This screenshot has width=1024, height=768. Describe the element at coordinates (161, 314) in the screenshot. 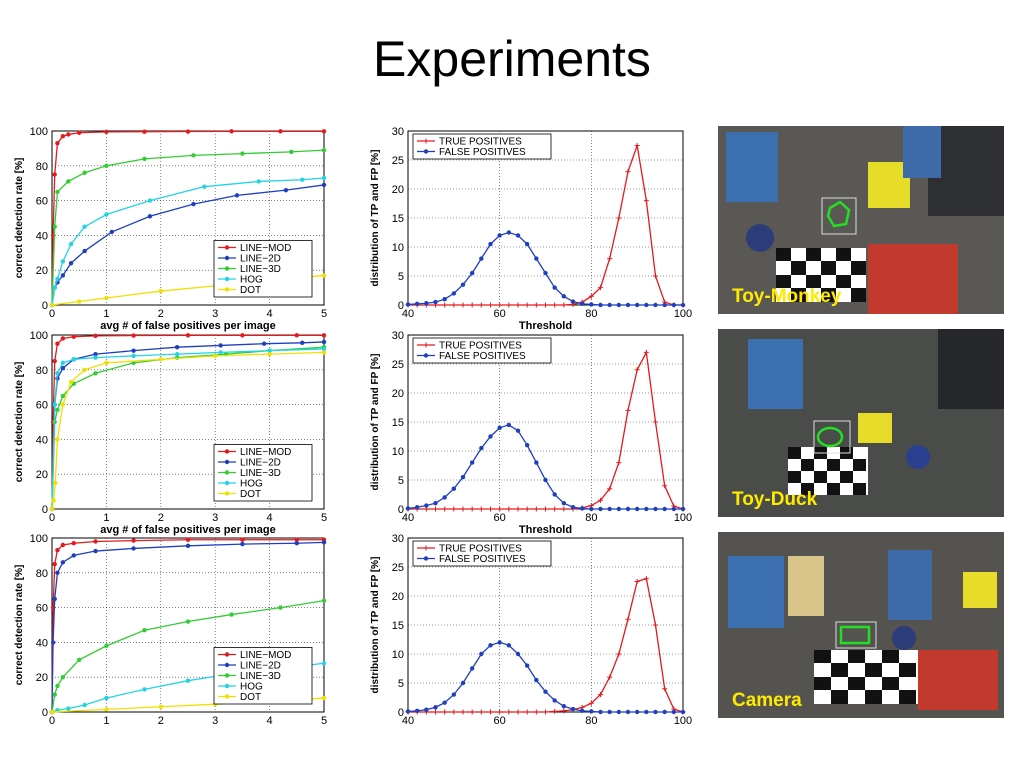

I see `x-tick-label: 2` at that location.